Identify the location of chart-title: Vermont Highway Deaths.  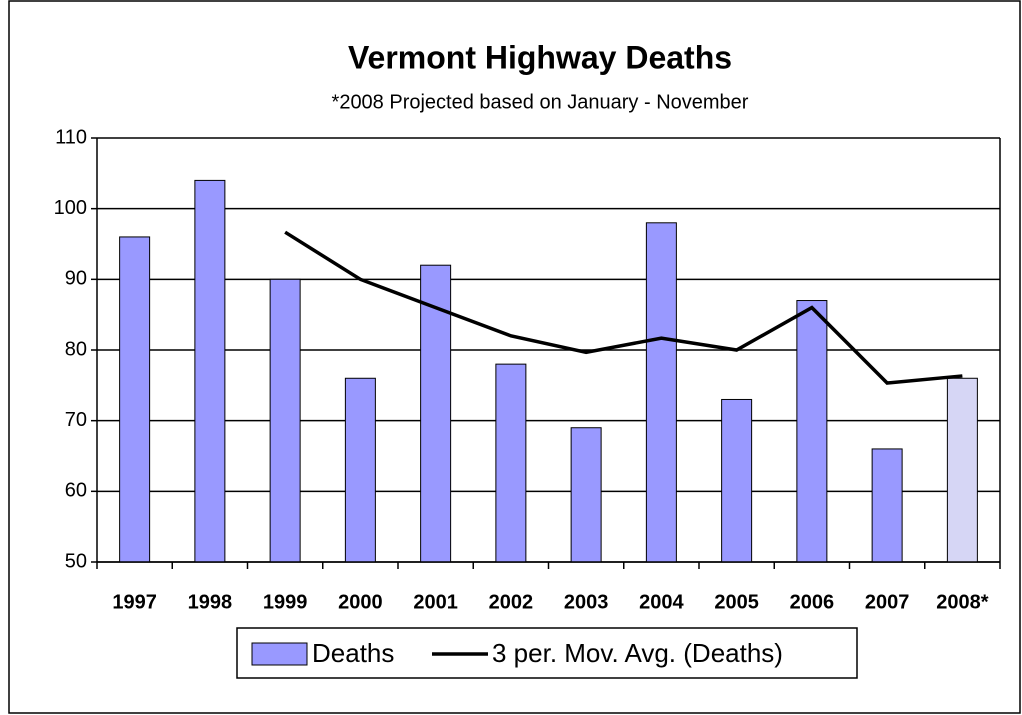
(540, 57).